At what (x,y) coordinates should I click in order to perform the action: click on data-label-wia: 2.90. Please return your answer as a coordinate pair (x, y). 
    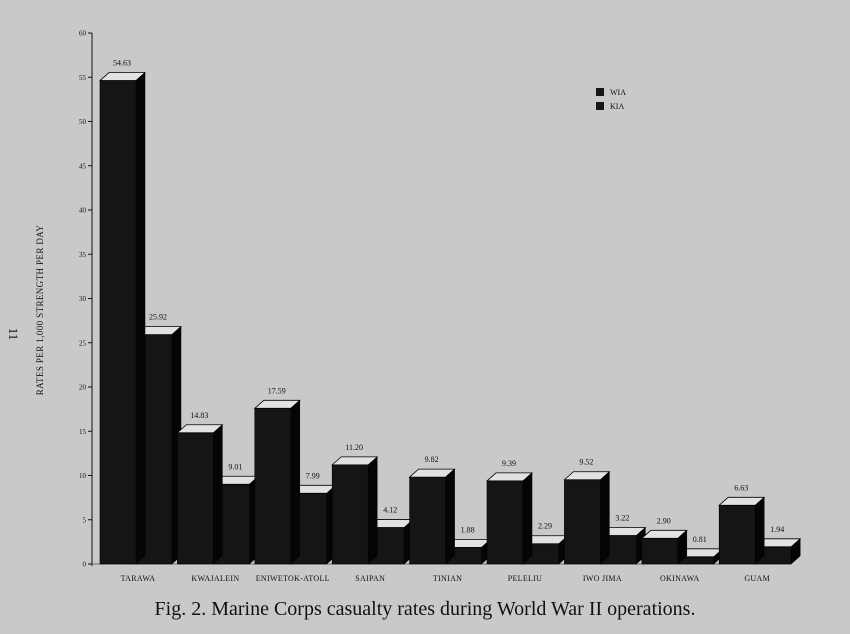
    Looking at the image, I should click on (664, 520).